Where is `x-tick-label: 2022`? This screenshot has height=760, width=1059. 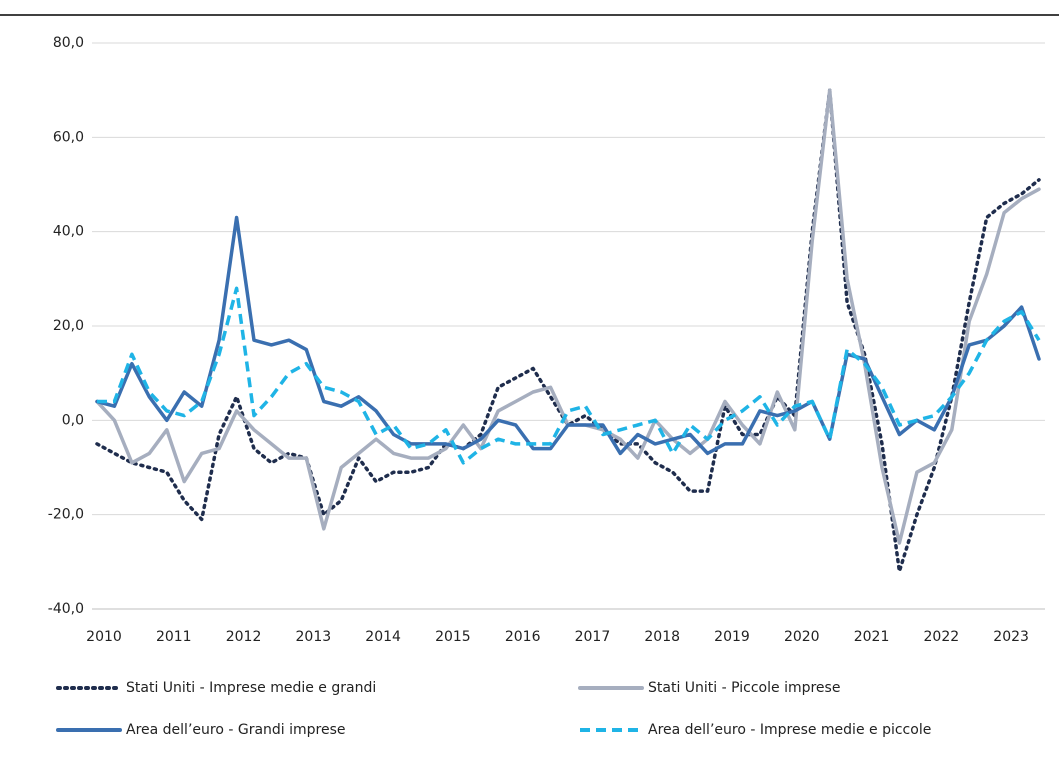 x-tick-label: 2022 is located at coordinates (942, 637).